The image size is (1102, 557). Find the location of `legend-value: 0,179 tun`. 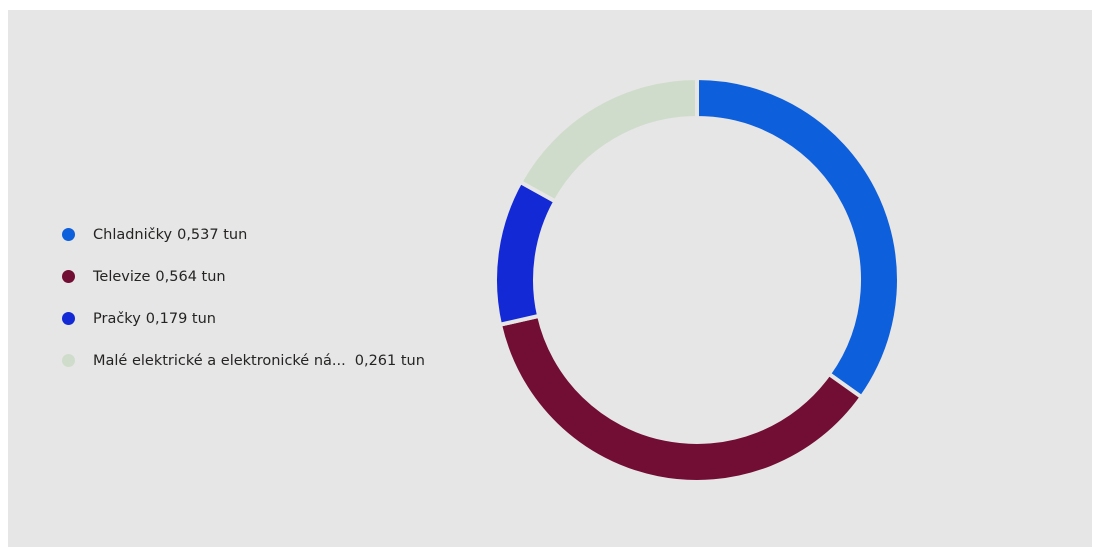

legend-value: 0,179 tun is located at coordinates (180, 318).